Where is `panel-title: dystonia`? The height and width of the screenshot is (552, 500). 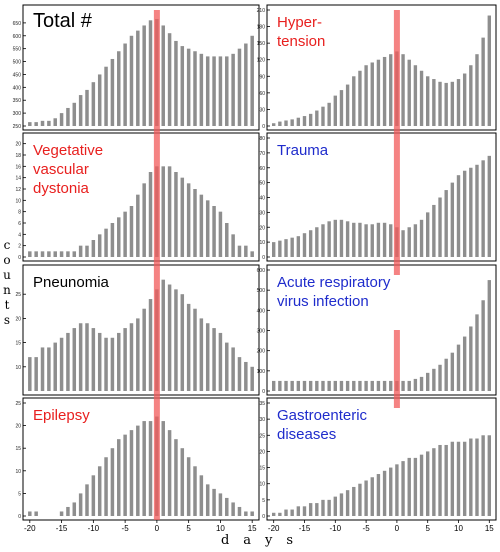 panel-title: dystonia is located at coordinates (61, 188).